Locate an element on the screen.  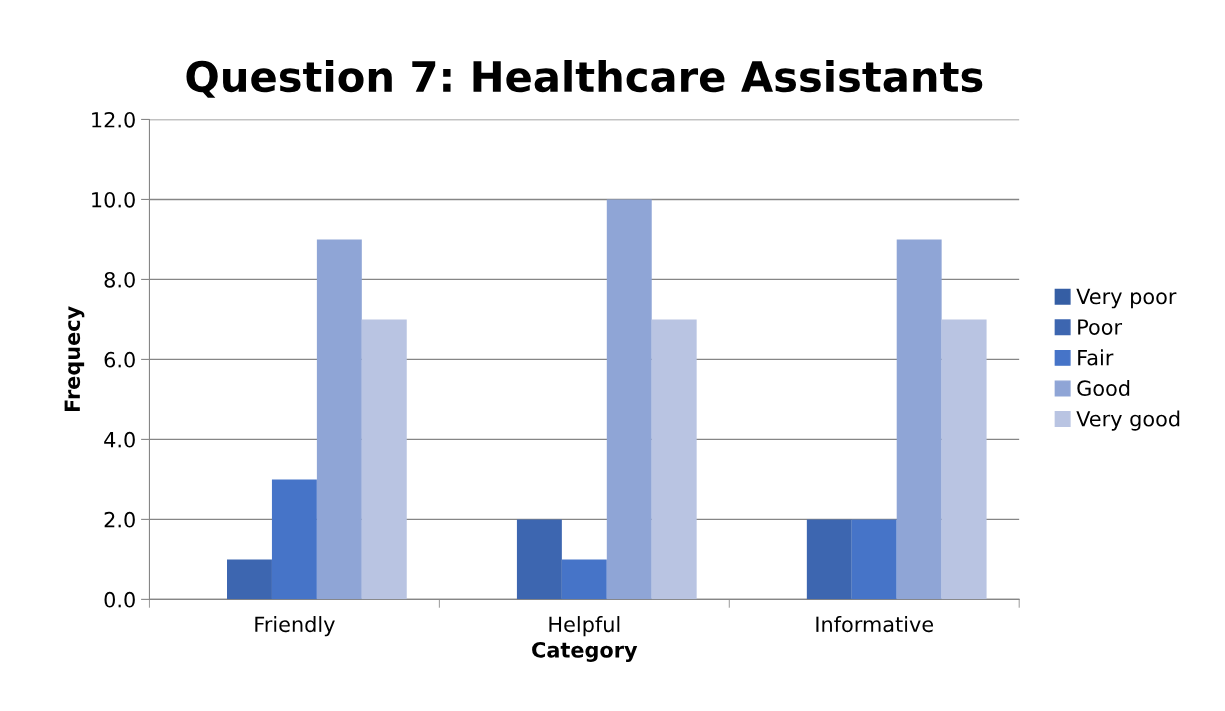
y-axis-title: Frequecy is located at coordinates (74, 359).